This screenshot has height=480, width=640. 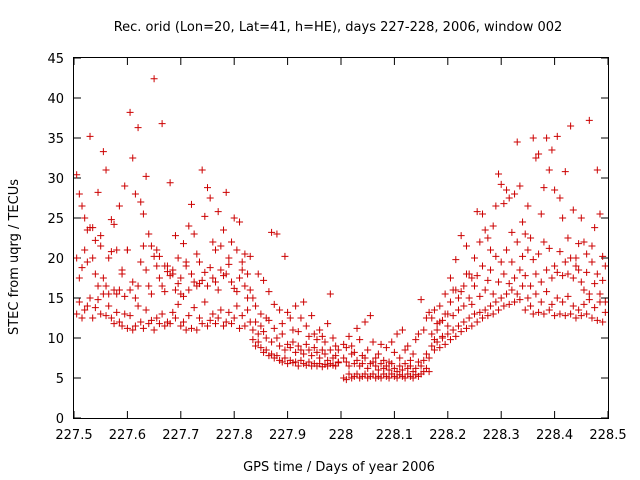 What do you see at coordinates (394, 435) in the screenshot?
I see `x-tick-label: 228.1` at bounding box center [394, 435].